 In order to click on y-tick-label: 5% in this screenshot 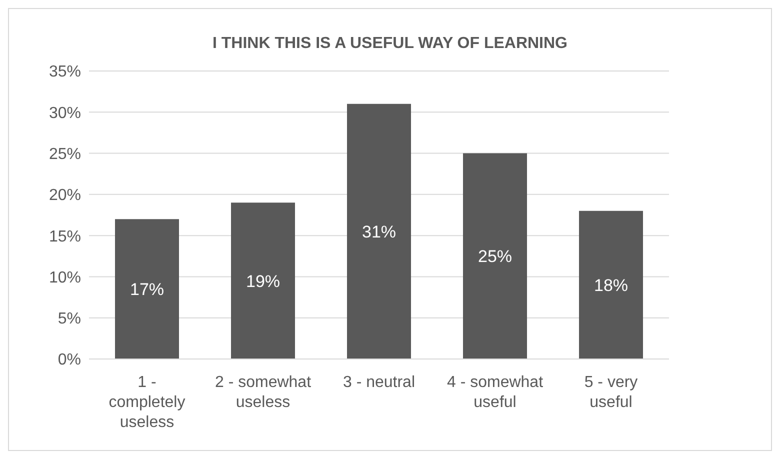, I will do `click(69, 319)`.